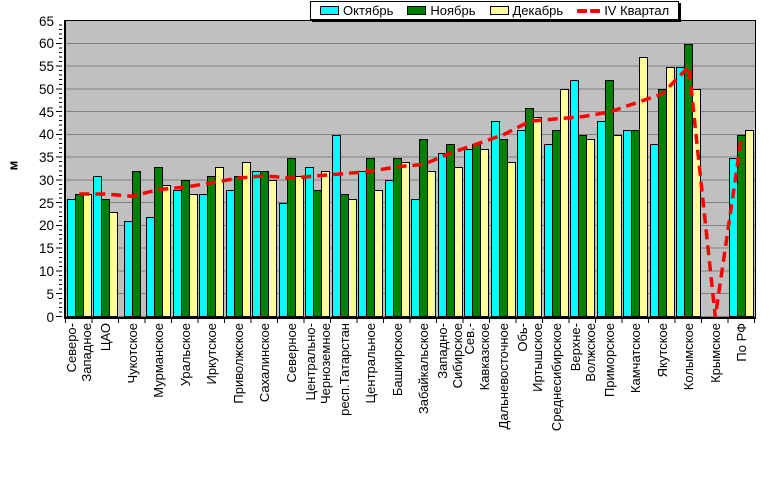 The width and height of the screenshot is (777, 479). What do you see at coordinates (46, 66) in the screenshot?
I see `y-axis-label: 55` at bounding box center [46, 66].